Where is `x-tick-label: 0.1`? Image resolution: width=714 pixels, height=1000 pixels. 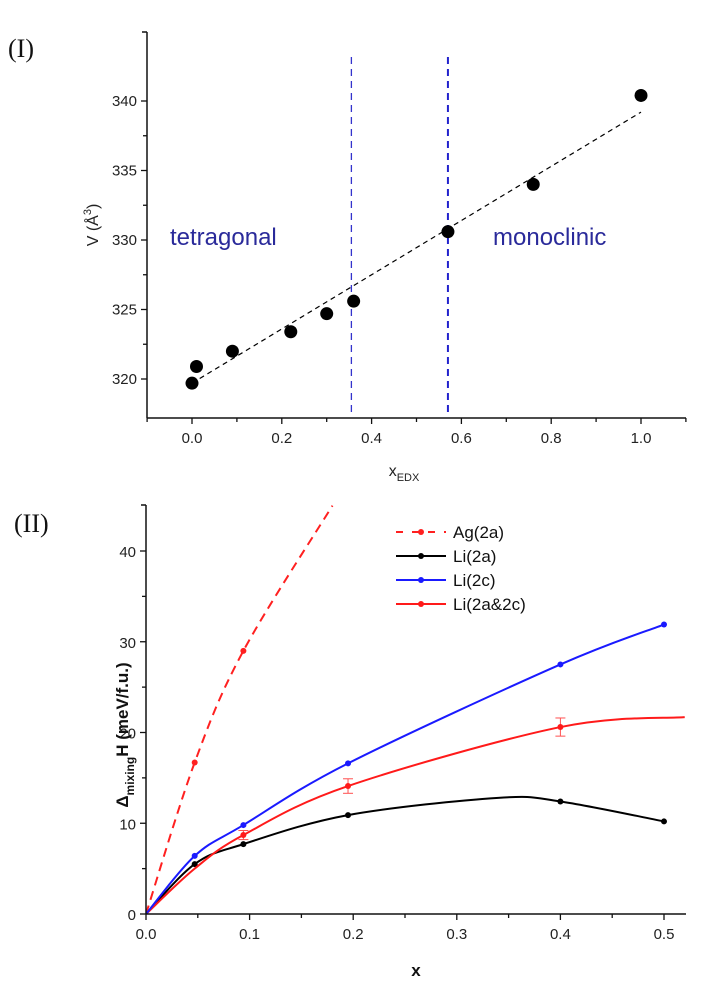 x-tick-label: 0.1 is located at coordinates (249, 934).